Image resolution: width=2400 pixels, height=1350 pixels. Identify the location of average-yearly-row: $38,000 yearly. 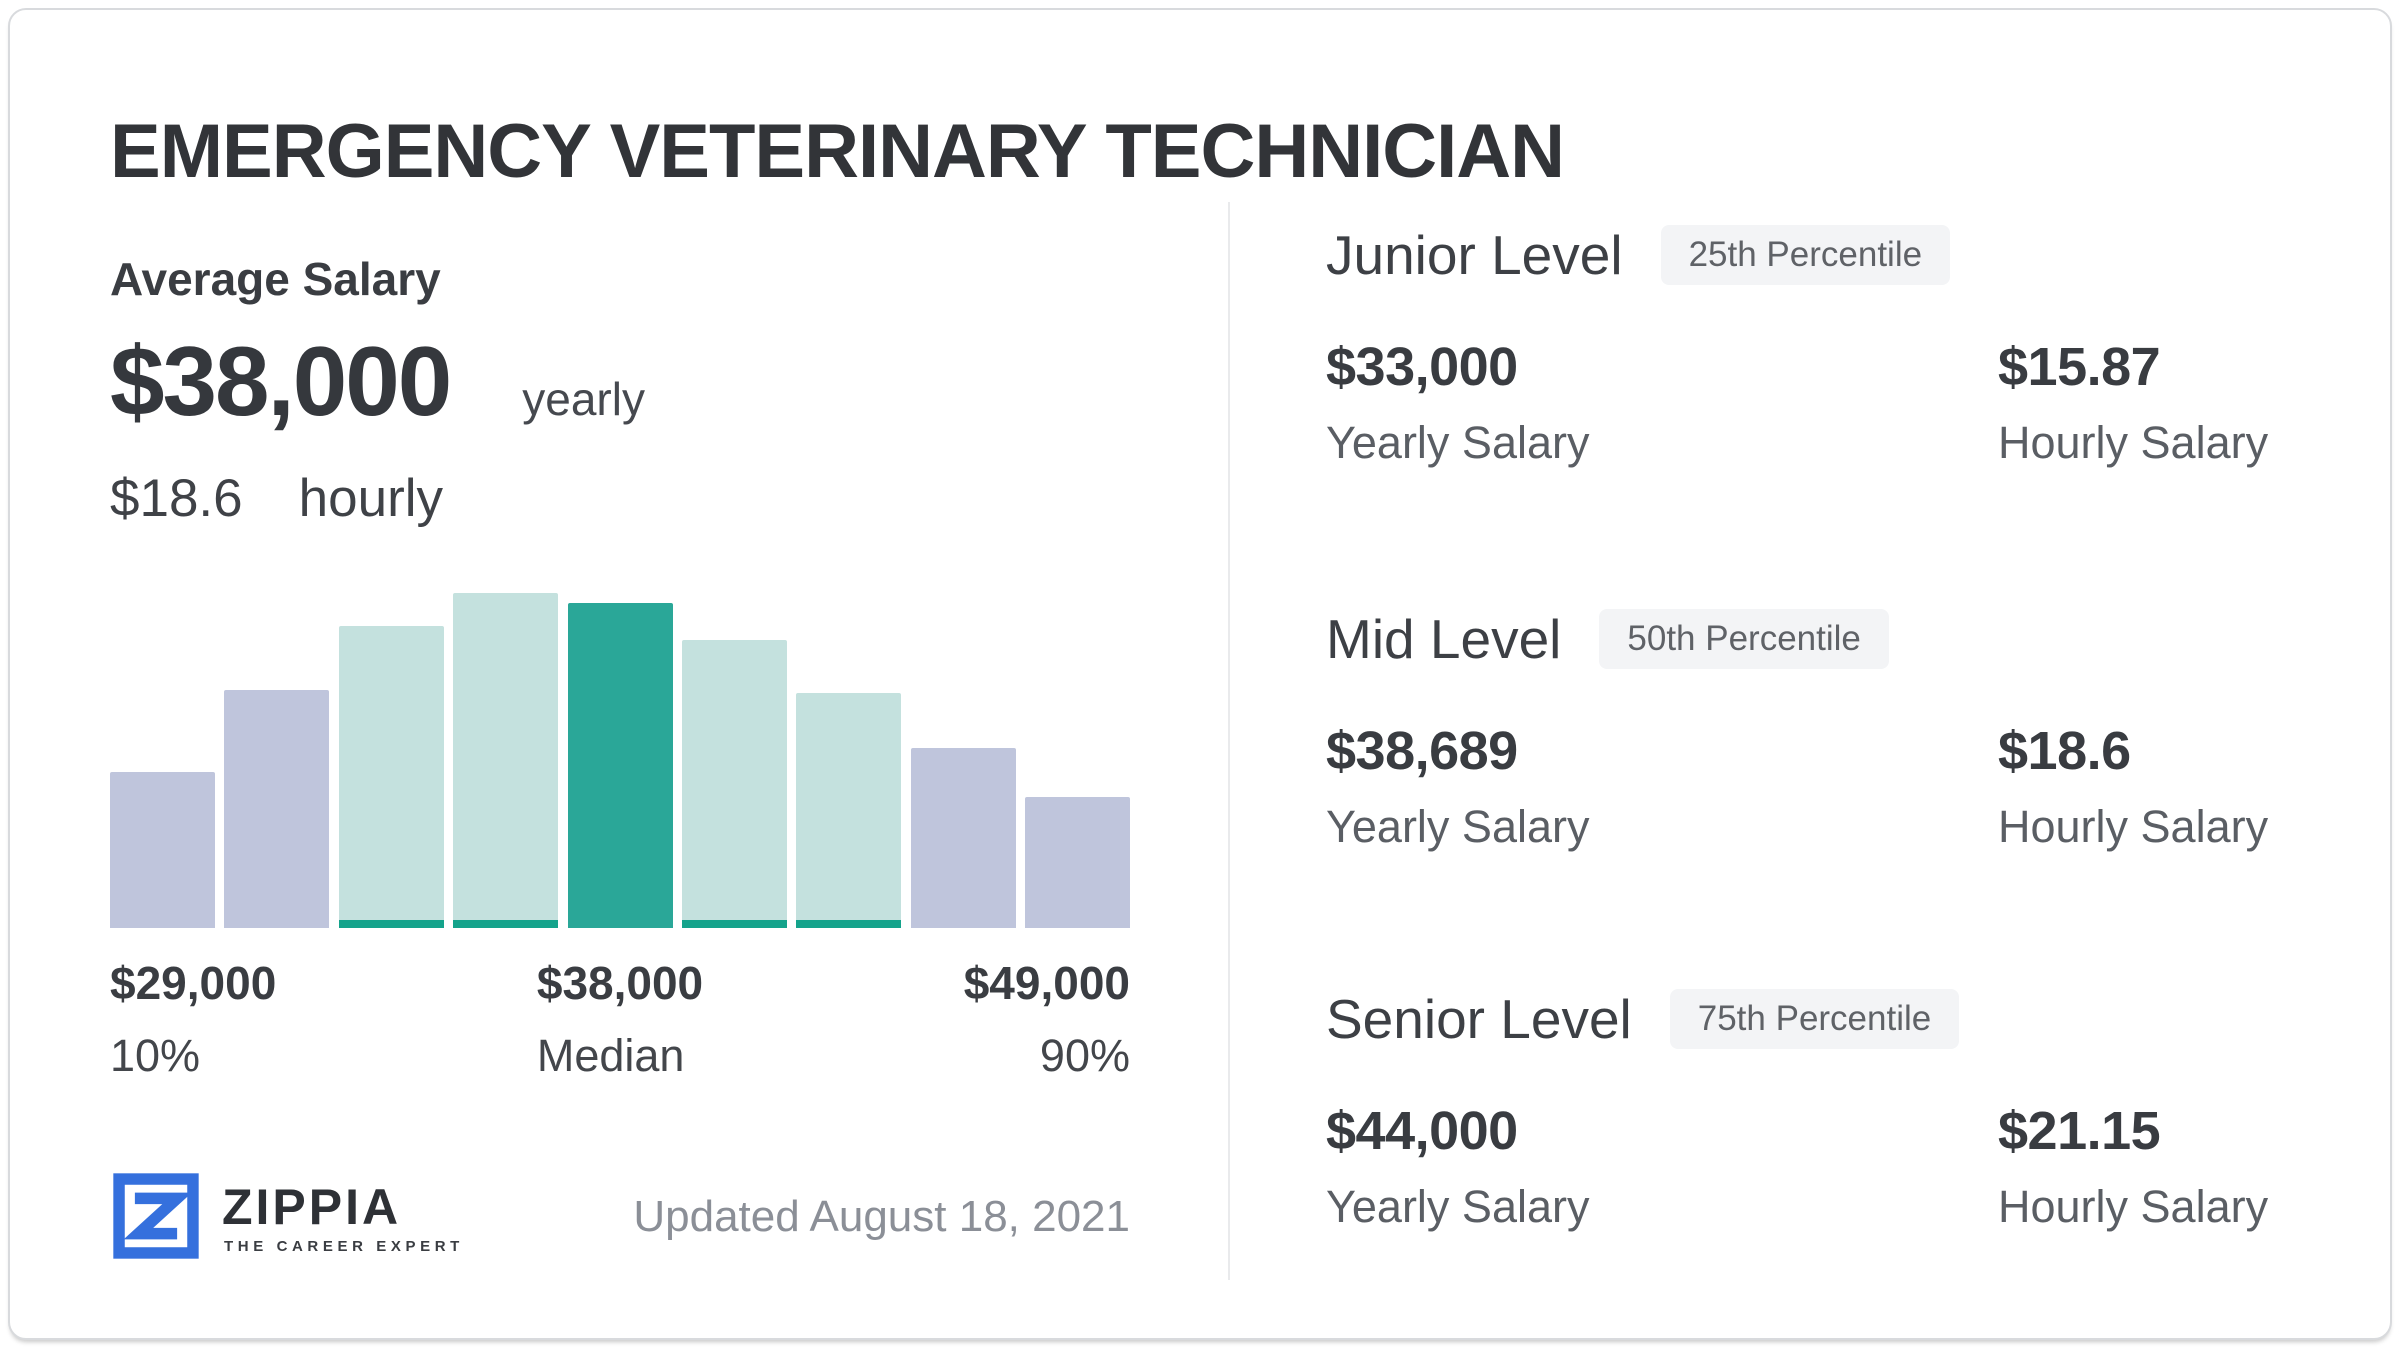
(377, 381).